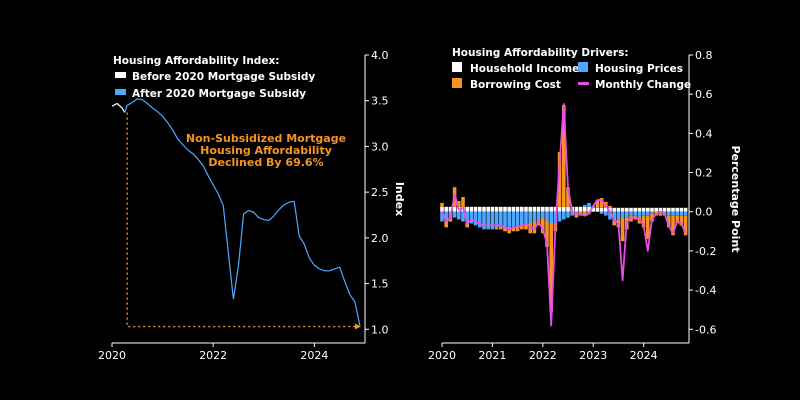  Describe the element at coordinates (704, 55) in the screenshot. I see `right-y-tick-label: 0.8` at that location.